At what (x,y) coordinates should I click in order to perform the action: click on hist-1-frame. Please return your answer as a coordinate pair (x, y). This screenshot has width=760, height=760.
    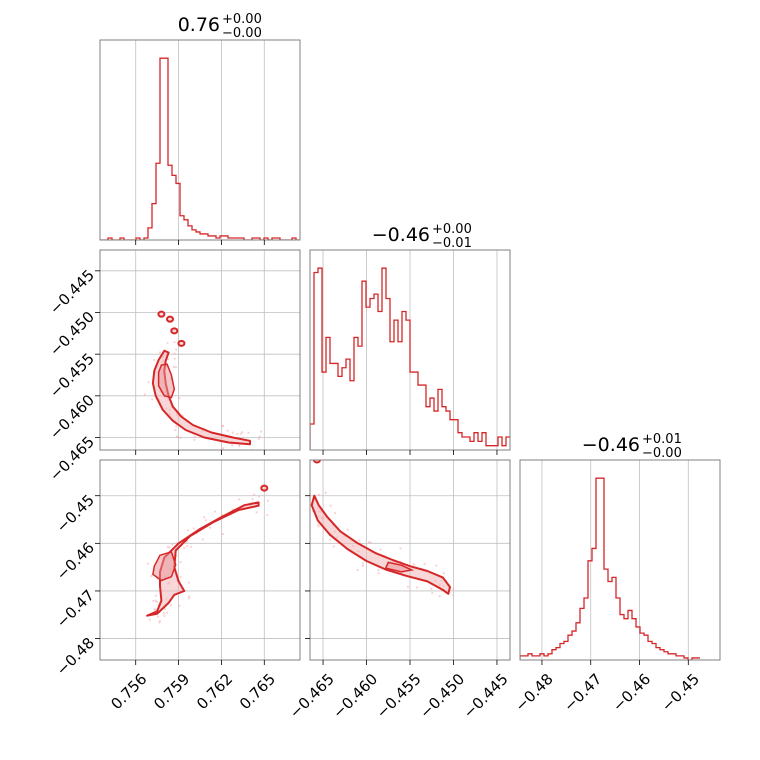
    Looking at the image, I should click on (200, 140).